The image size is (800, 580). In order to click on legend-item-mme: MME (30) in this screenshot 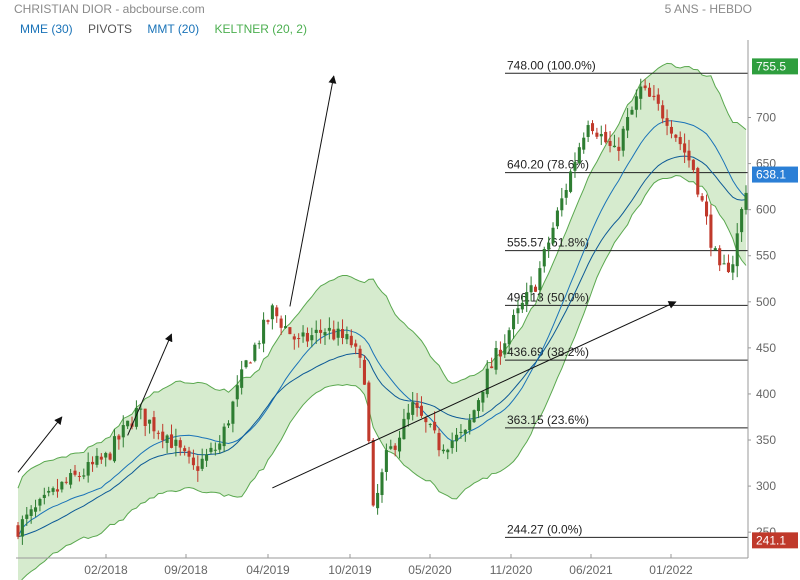, I will do `click(46, 29)`.